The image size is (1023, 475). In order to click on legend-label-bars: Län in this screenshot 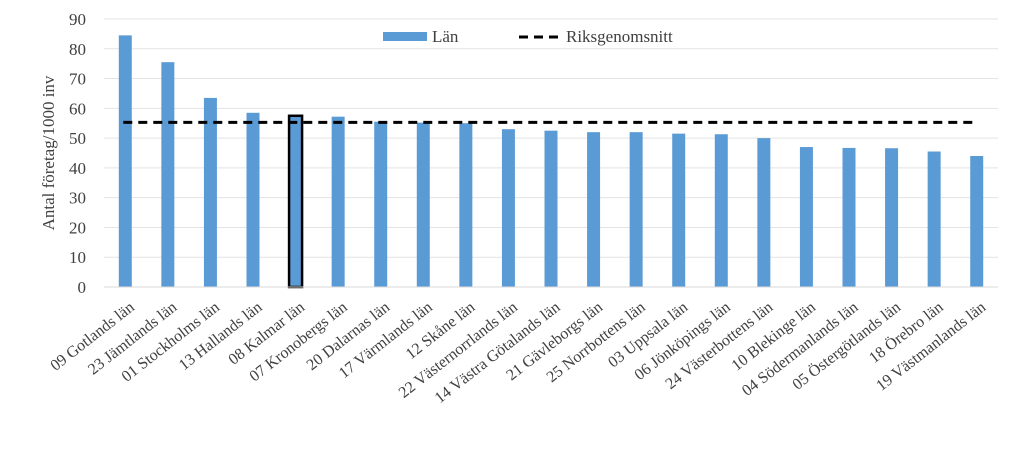, I will do `click(445, 36)`.